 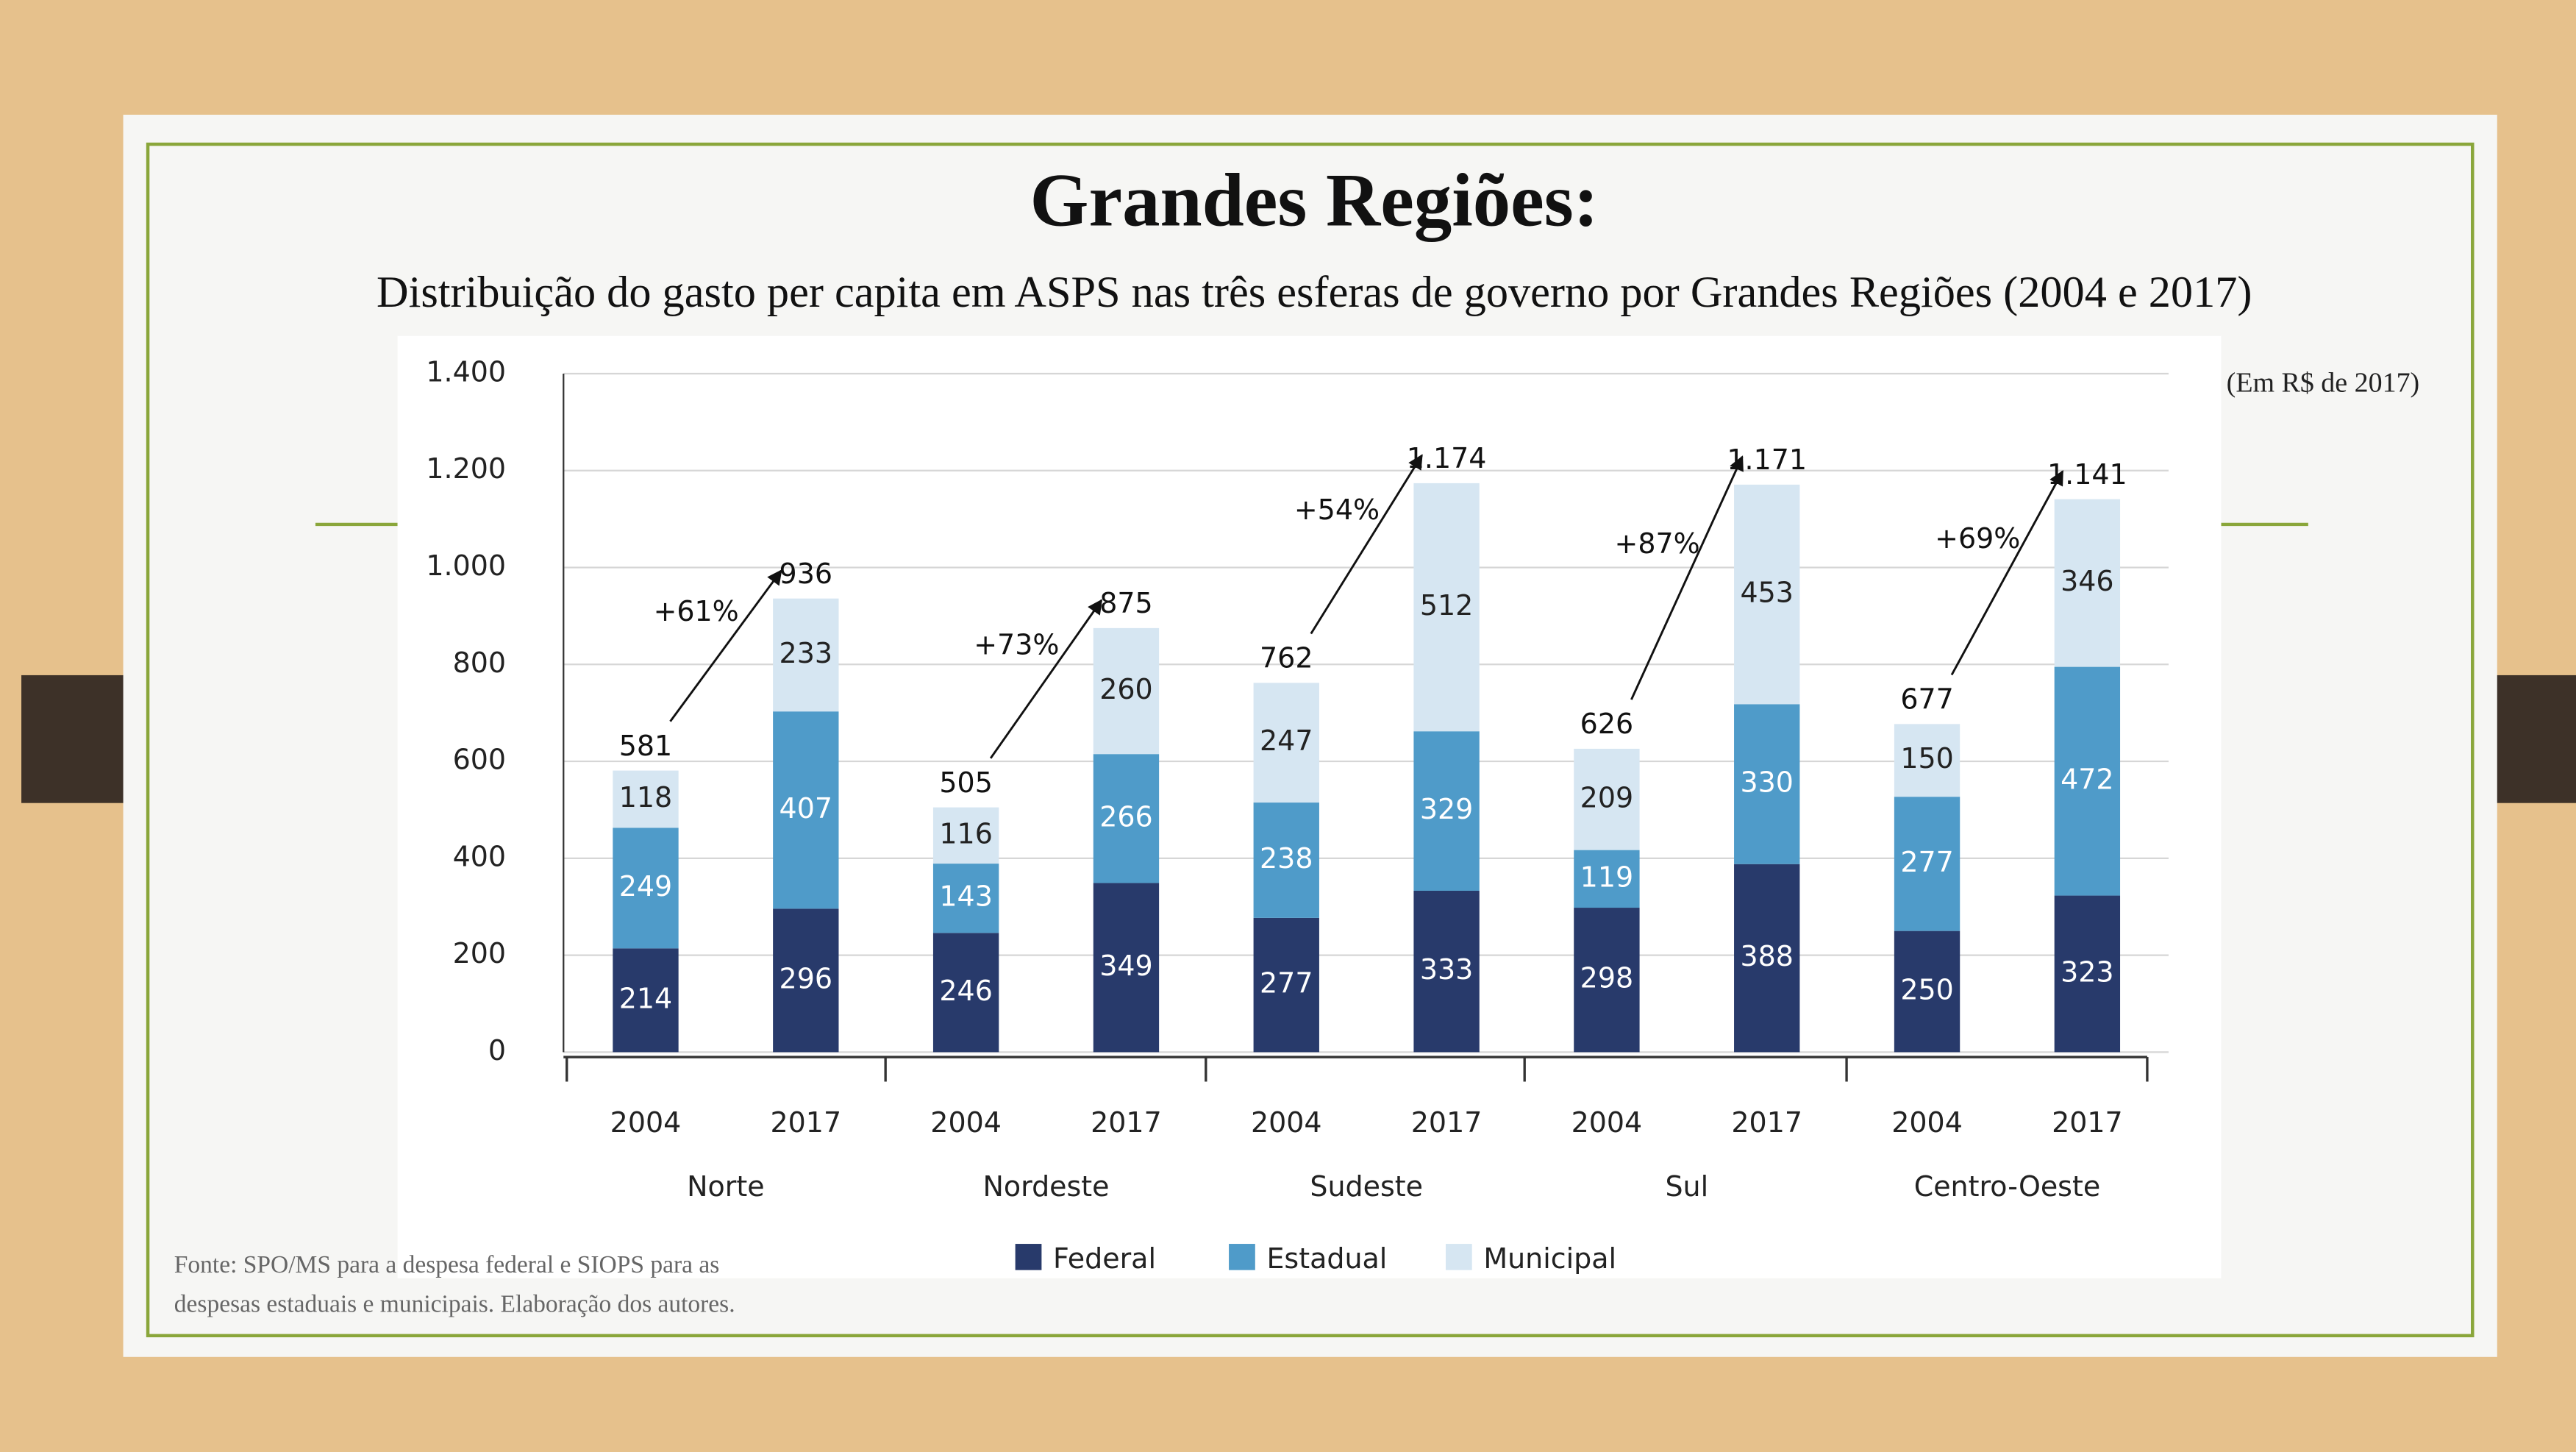 I want to click on segment-label: 118, so click(x=645, y=798).